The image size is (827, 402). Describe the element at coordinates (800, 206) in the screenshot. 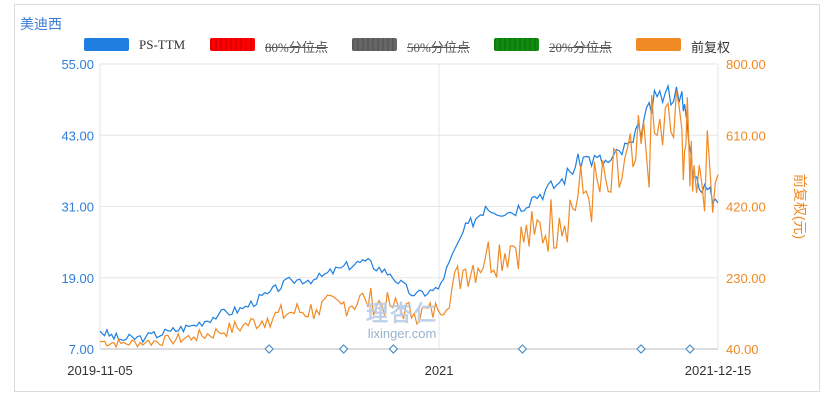

I see `y-right-axis-title: 前复权(元)` at that location.